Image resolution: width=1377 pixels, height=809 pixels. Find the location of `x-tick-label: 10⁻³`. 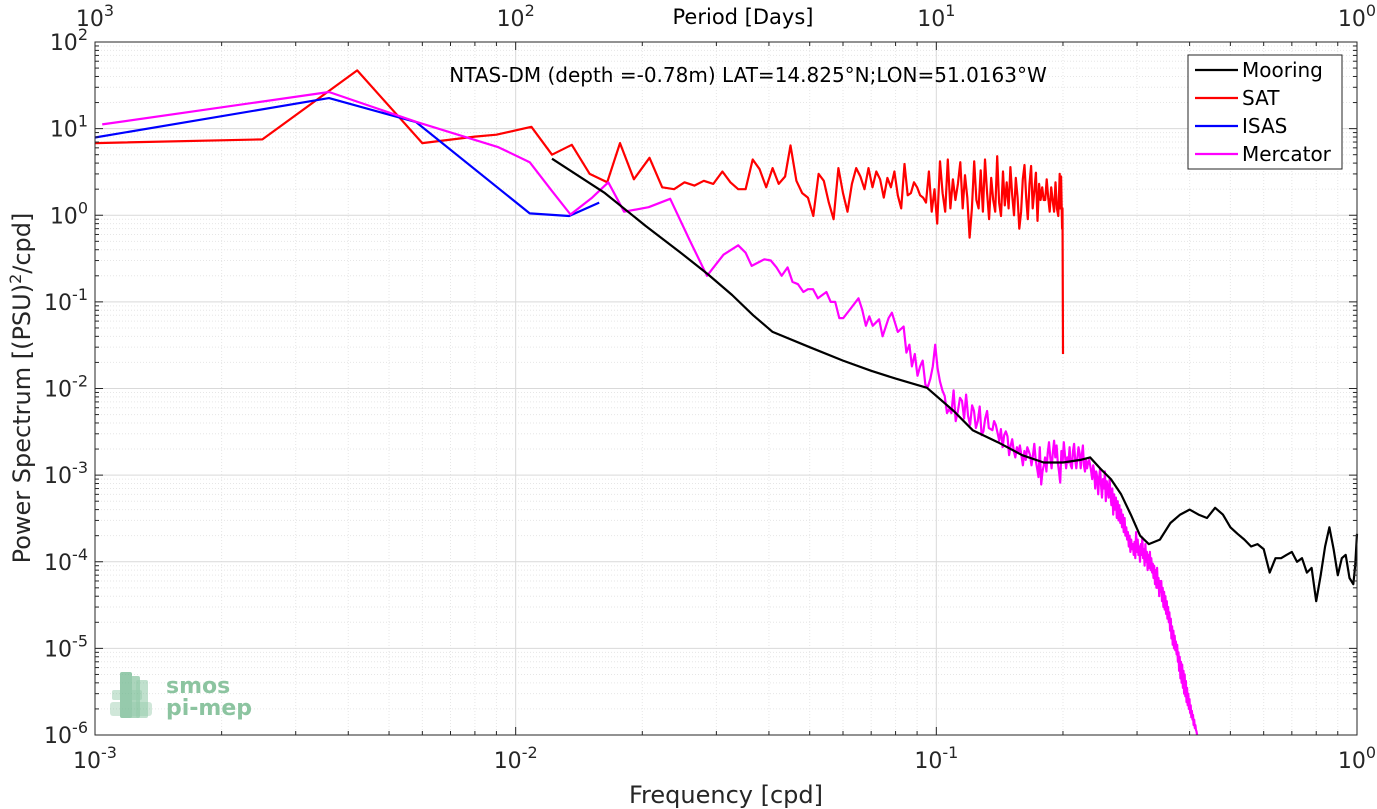

x-tick-label: 10⁻³ is located at coordinates (95, 758).